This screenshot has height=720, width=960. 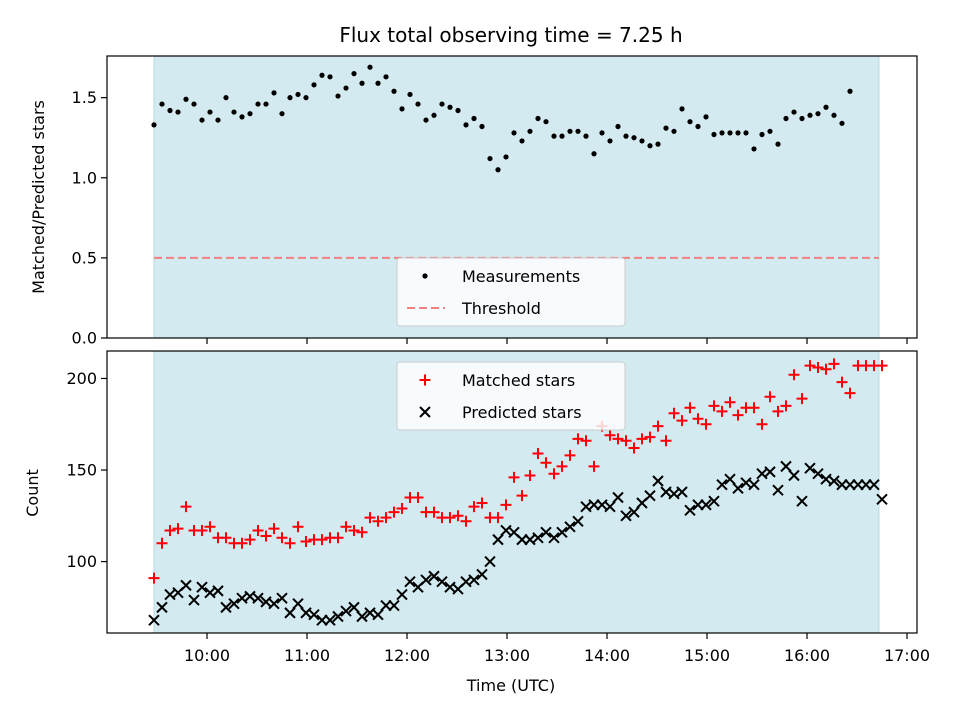 What do you see at coordinates (81, 470) in the screenshot?
I see `y-tick-label: 150` at bounding box center [81, 470].